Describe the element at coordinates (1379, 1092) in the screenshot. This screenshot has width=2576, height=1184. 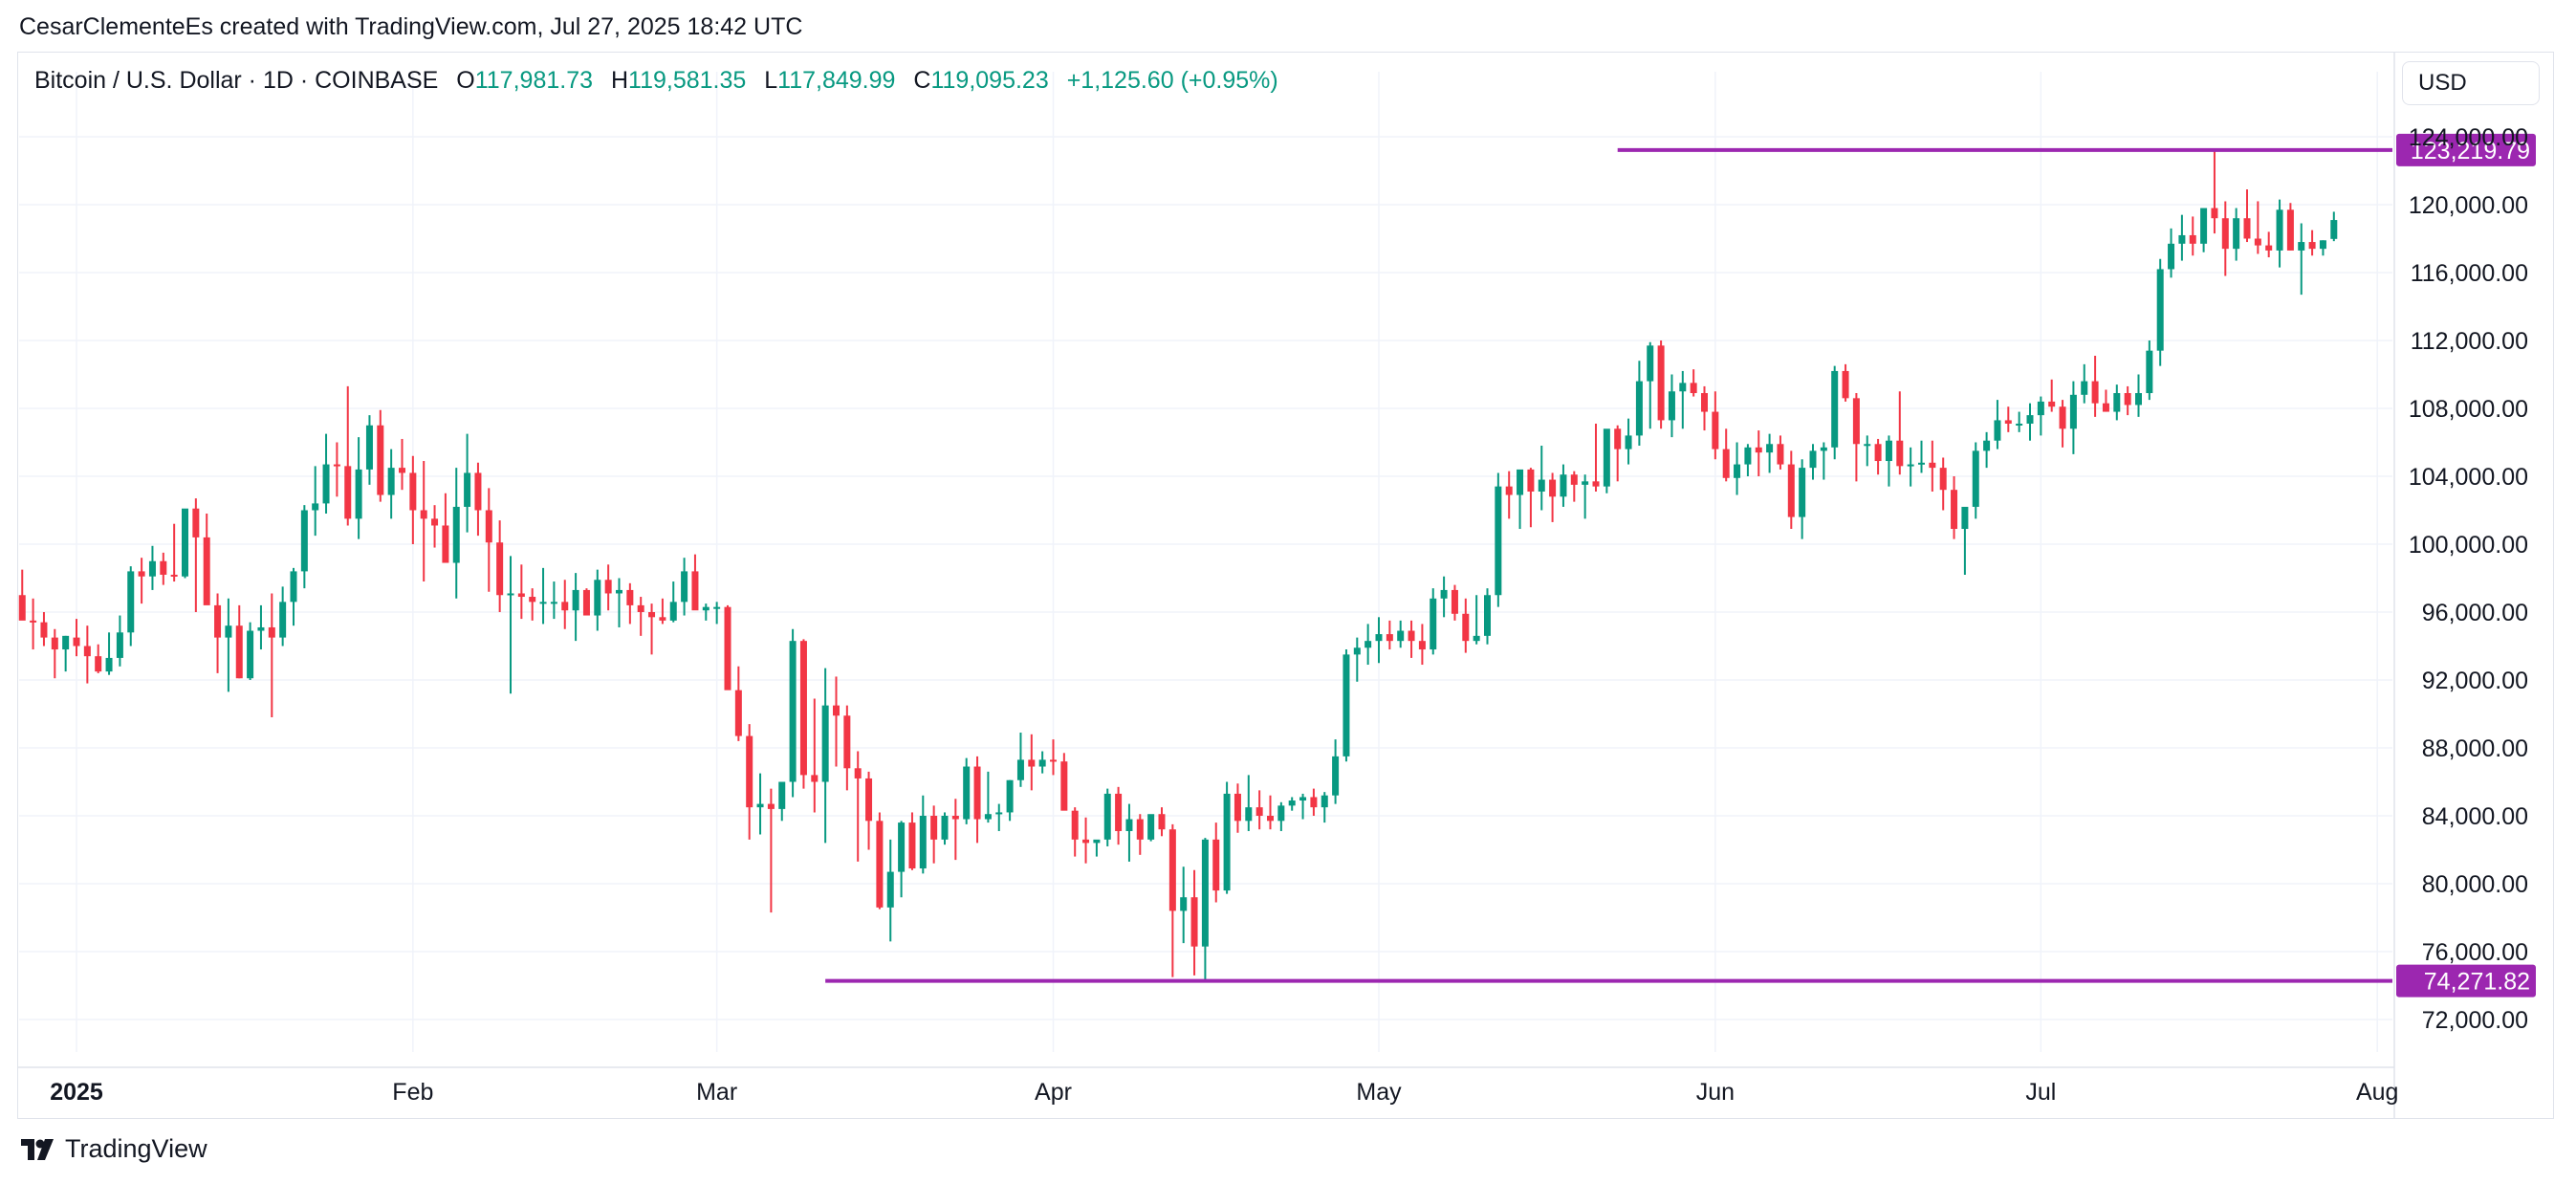
I see `time-tick-label: May` at that location.